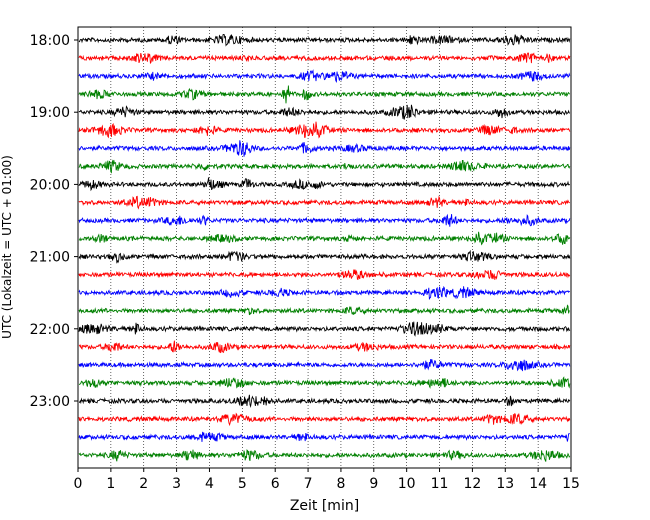 The height and width of the screenshot is (520, 650). I want to click on y-tick-label: 20:00, so click(50, 185).